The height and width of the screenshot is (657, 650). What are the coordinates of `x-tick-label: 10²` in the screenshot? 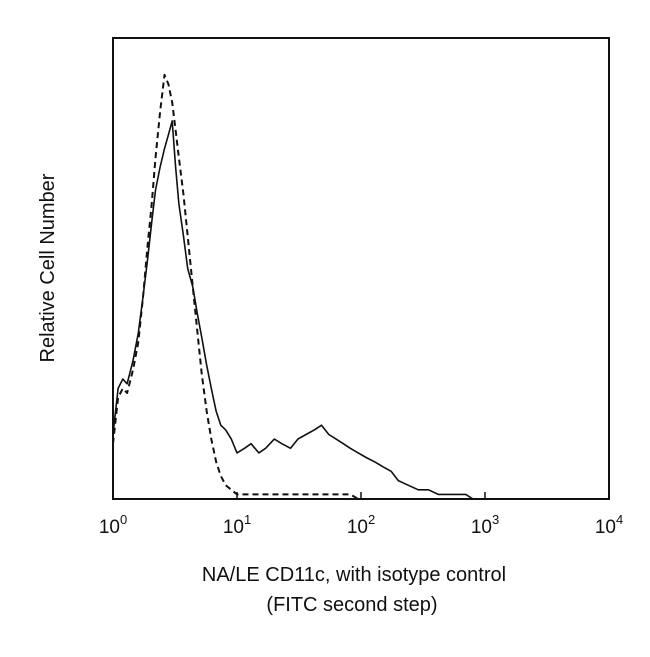 It's located at (361, 525).